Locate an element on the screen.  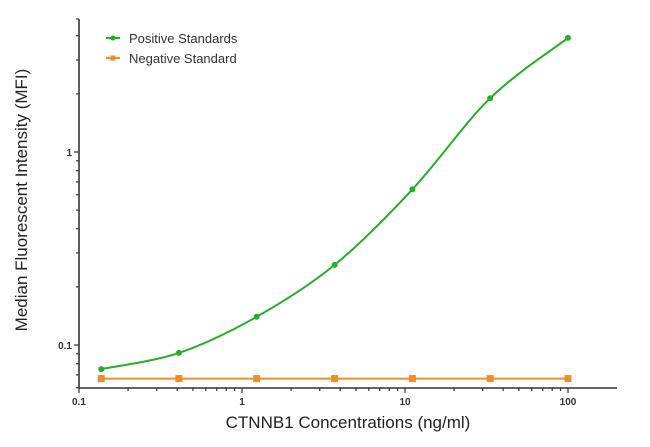
x-tick-label: 10 is located at coordinates (405, 402).